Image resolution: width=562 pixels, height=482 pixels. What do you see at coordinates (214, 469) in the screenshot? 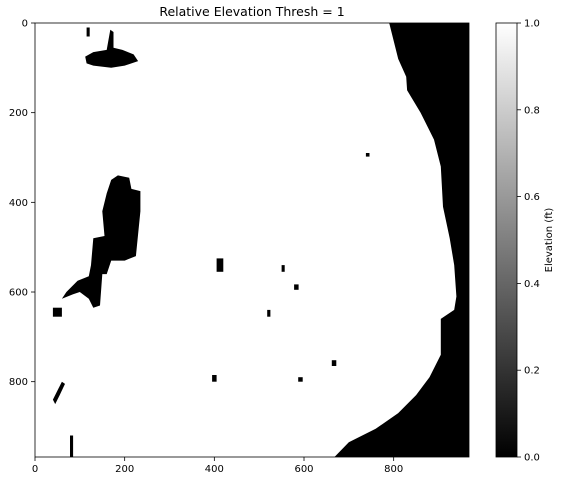
I see `x-tick-label: 400` at bounding box center [214, 469].